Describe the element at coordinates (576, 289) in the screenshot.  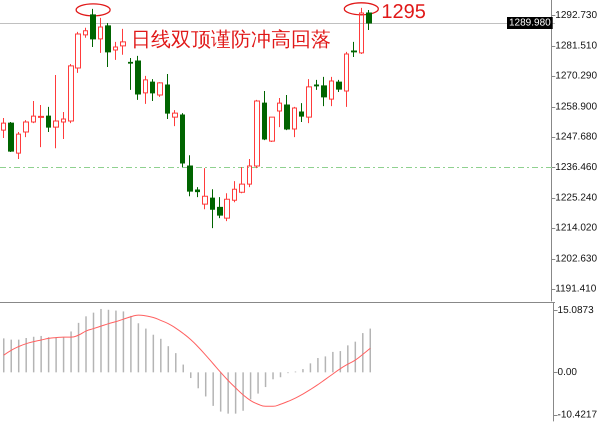
I see `y-tick-label: 1191.410` at that location.